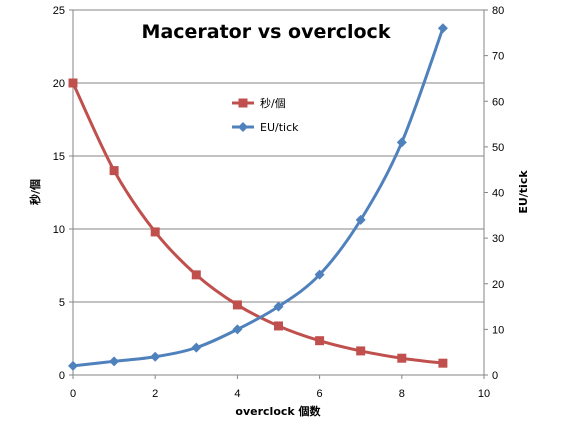 The width and height of the screenshot is (577, 422). What do you see at coordinates (62, 376) in the screenshot?
I see `y-left-tick-label: 0` at bounding box center [62, 376].